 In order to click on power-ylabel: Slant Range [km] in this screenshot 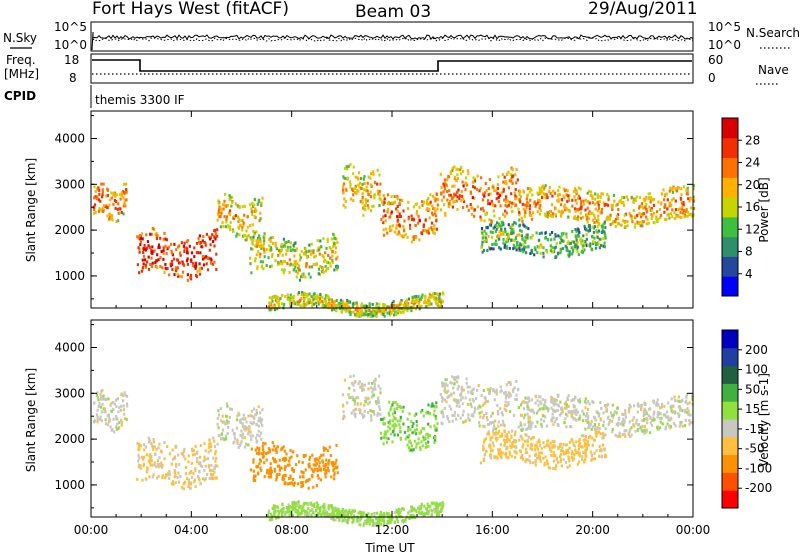, I will do `click(31, 210)`.